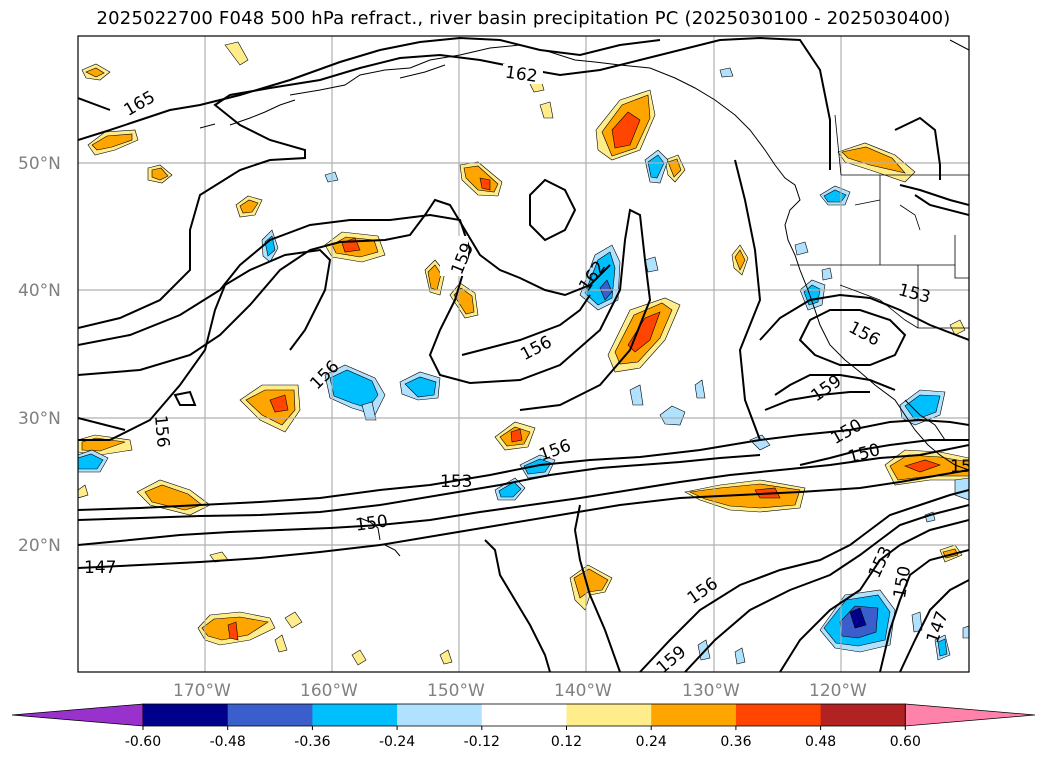 The image size is (1047, 765). I want to click on contour-label-147: 147, so click(100, 568).